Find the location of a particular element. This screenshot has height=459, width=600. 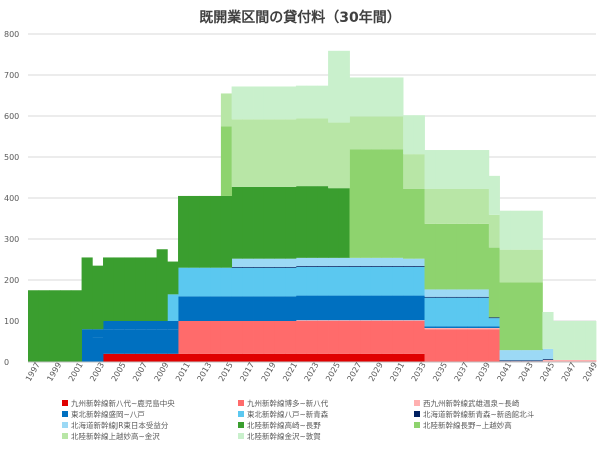

legend-item: 東北新幹線盛岡~八戸 is located at coordinates (150, 414).